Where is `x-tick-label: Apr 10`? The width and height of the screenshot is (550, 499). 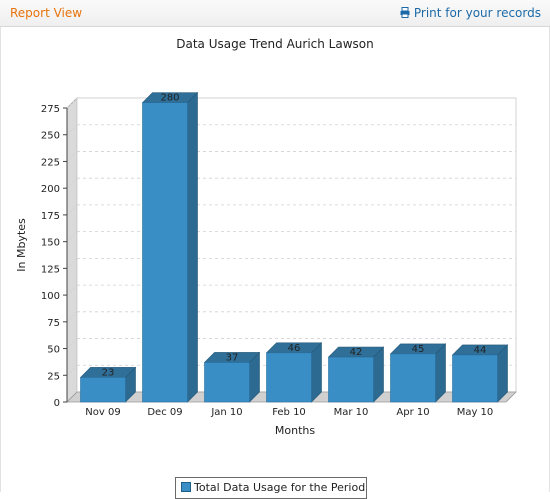
x-tick-label: Apr 10 is located at coordinates (412, 412).